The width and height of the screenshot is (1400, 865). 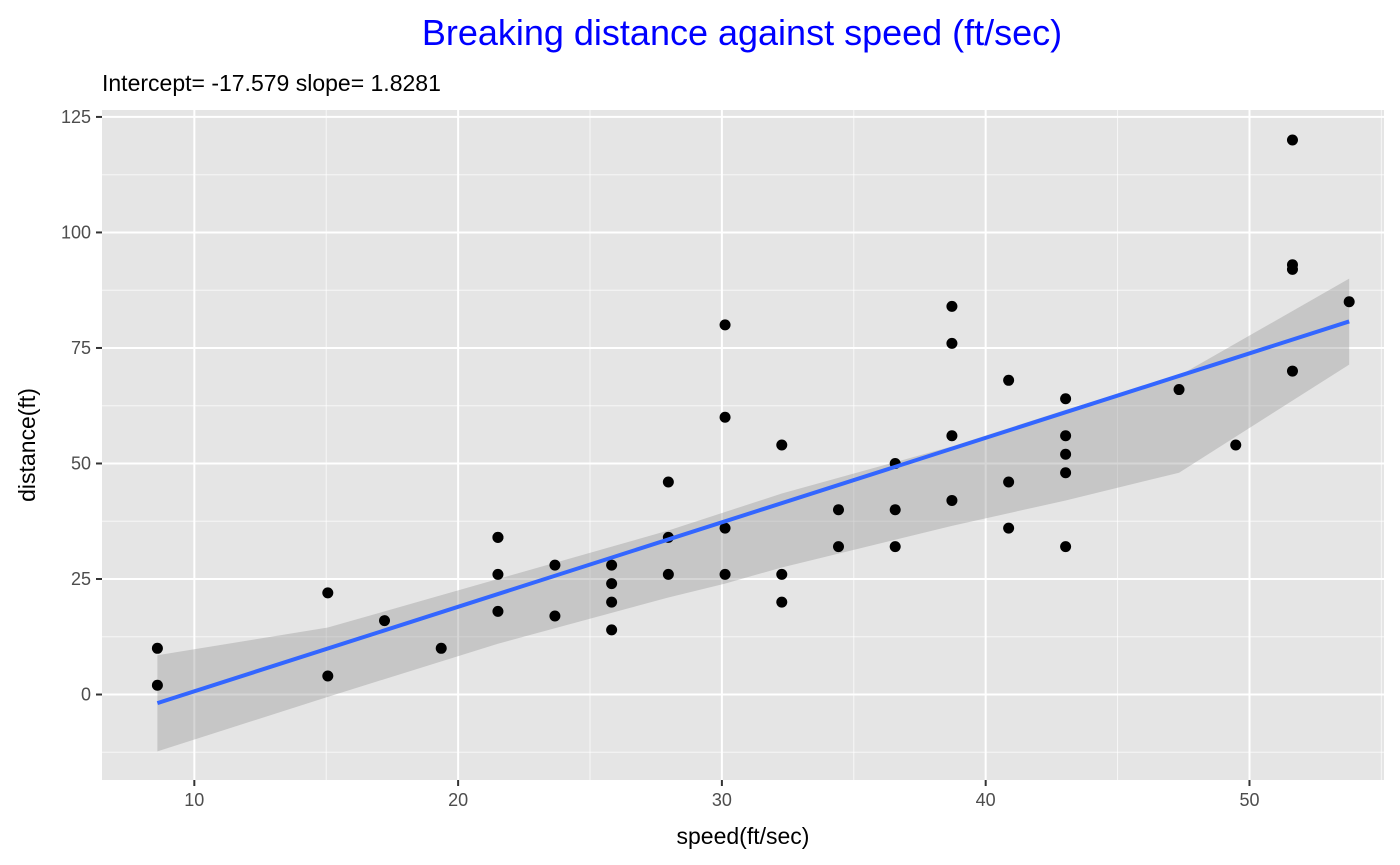 I want to click on y-tick-label: 100, so click(x=76, y=232).